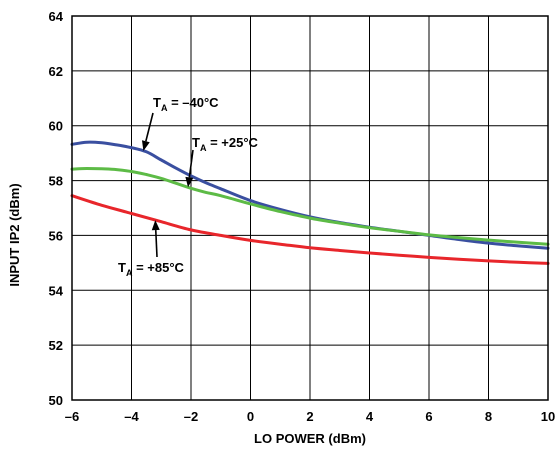 This screenshot has width=559, height=452. What do you see at coordinates (370, 416) in the screenshot?
I see `x-tick-label: 4` at bounding box center [370, 416].